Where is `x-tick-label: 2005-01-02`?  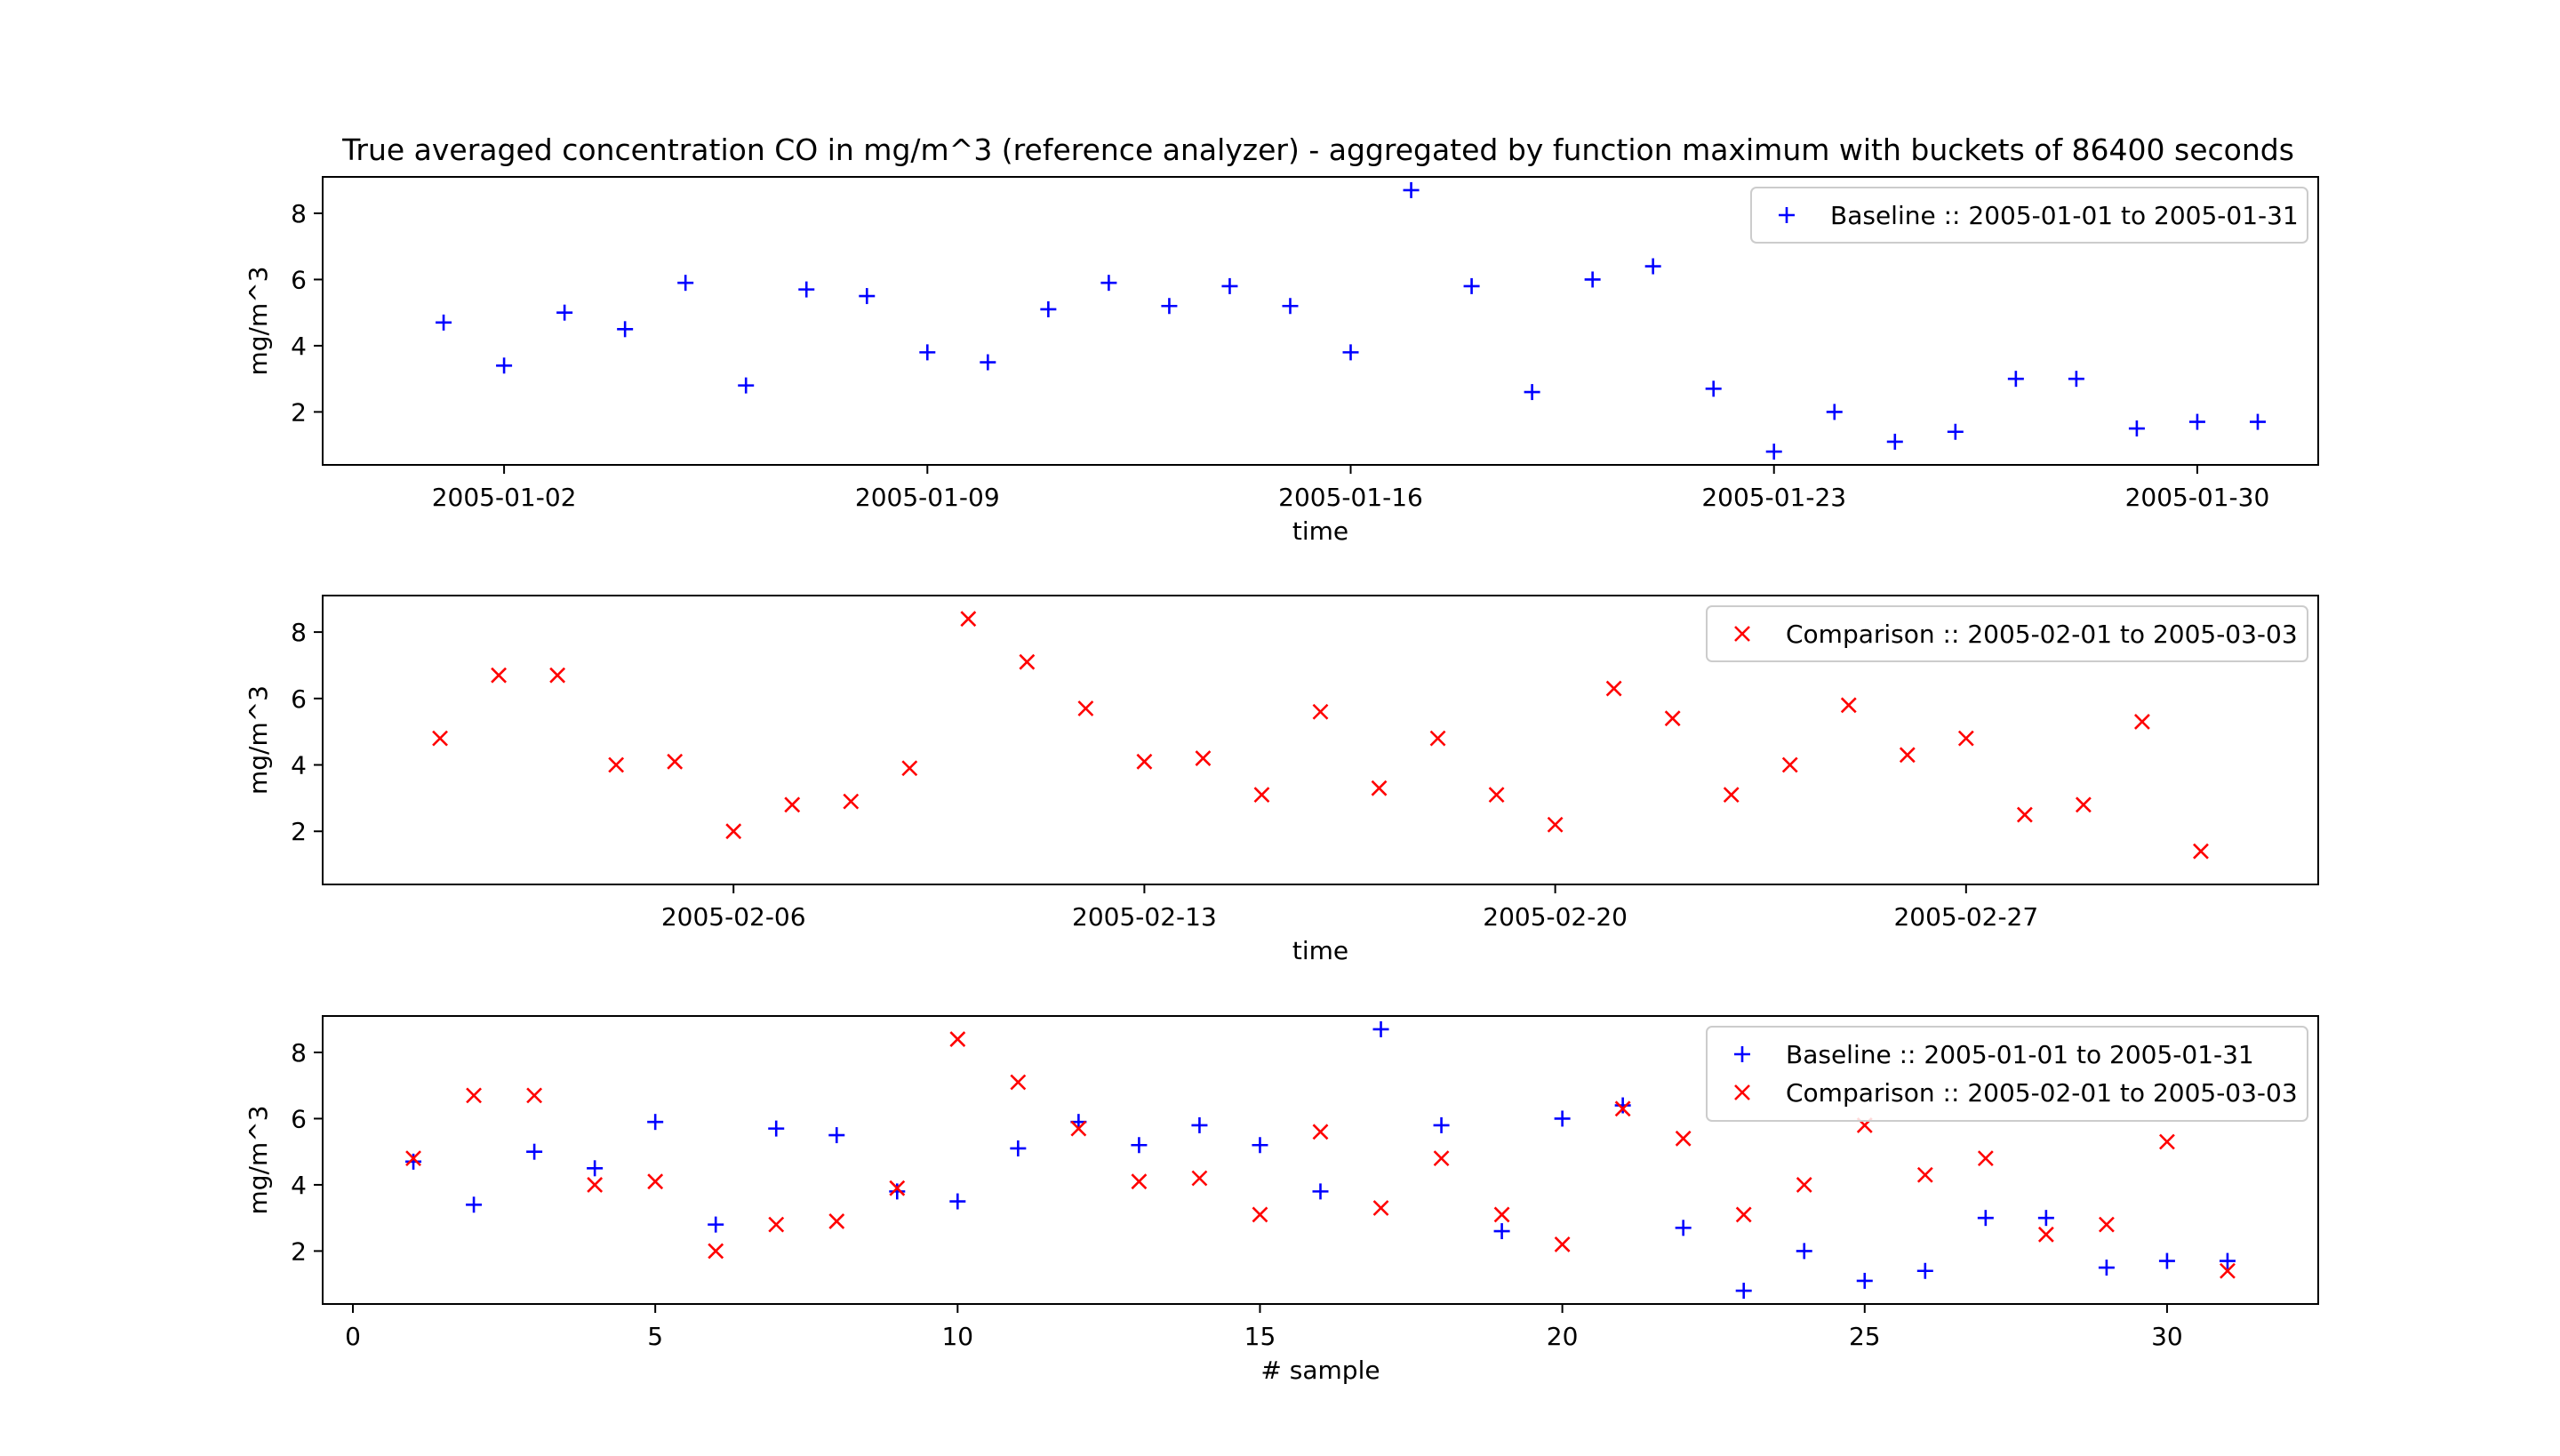 x-tick-label: 2005-01-02 is located at coordinates (504, 497).